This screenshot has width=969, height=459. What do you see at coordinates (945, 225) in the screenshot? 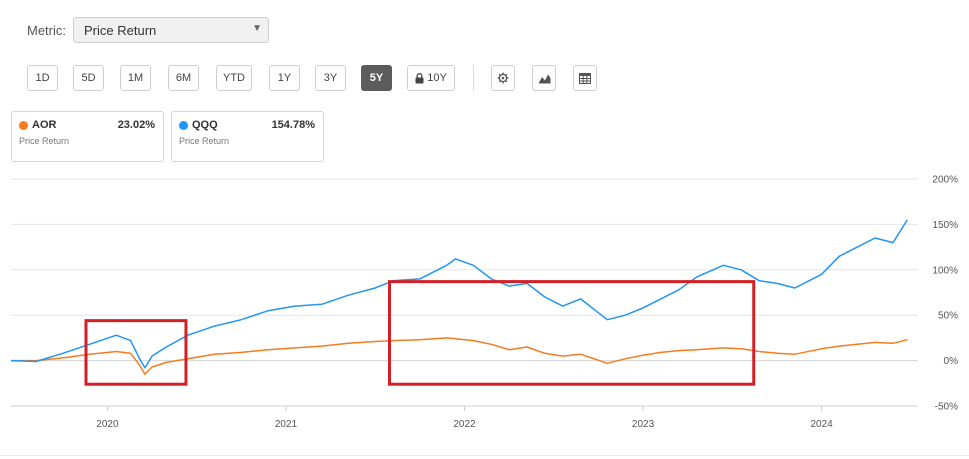
I see `y-tick-label: 150%` at bounding box center [945, 225].